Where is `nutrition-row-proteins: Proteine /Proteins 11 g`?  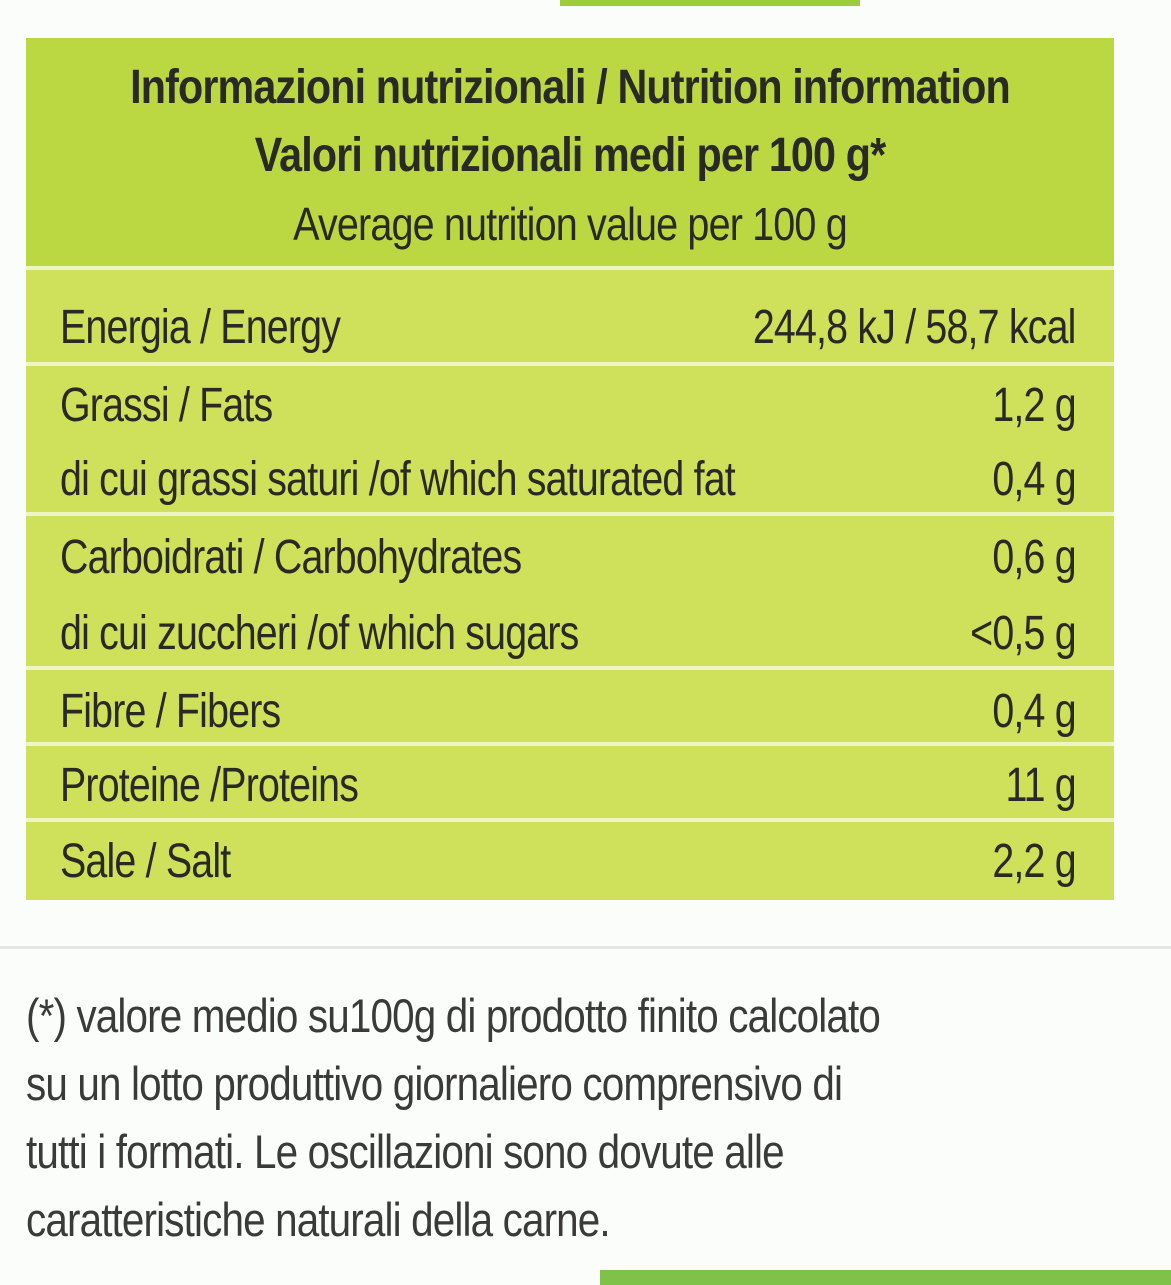
nutrition-row-proteins: Proteine /Proteins 11 g is located at coordinates (570, 786).